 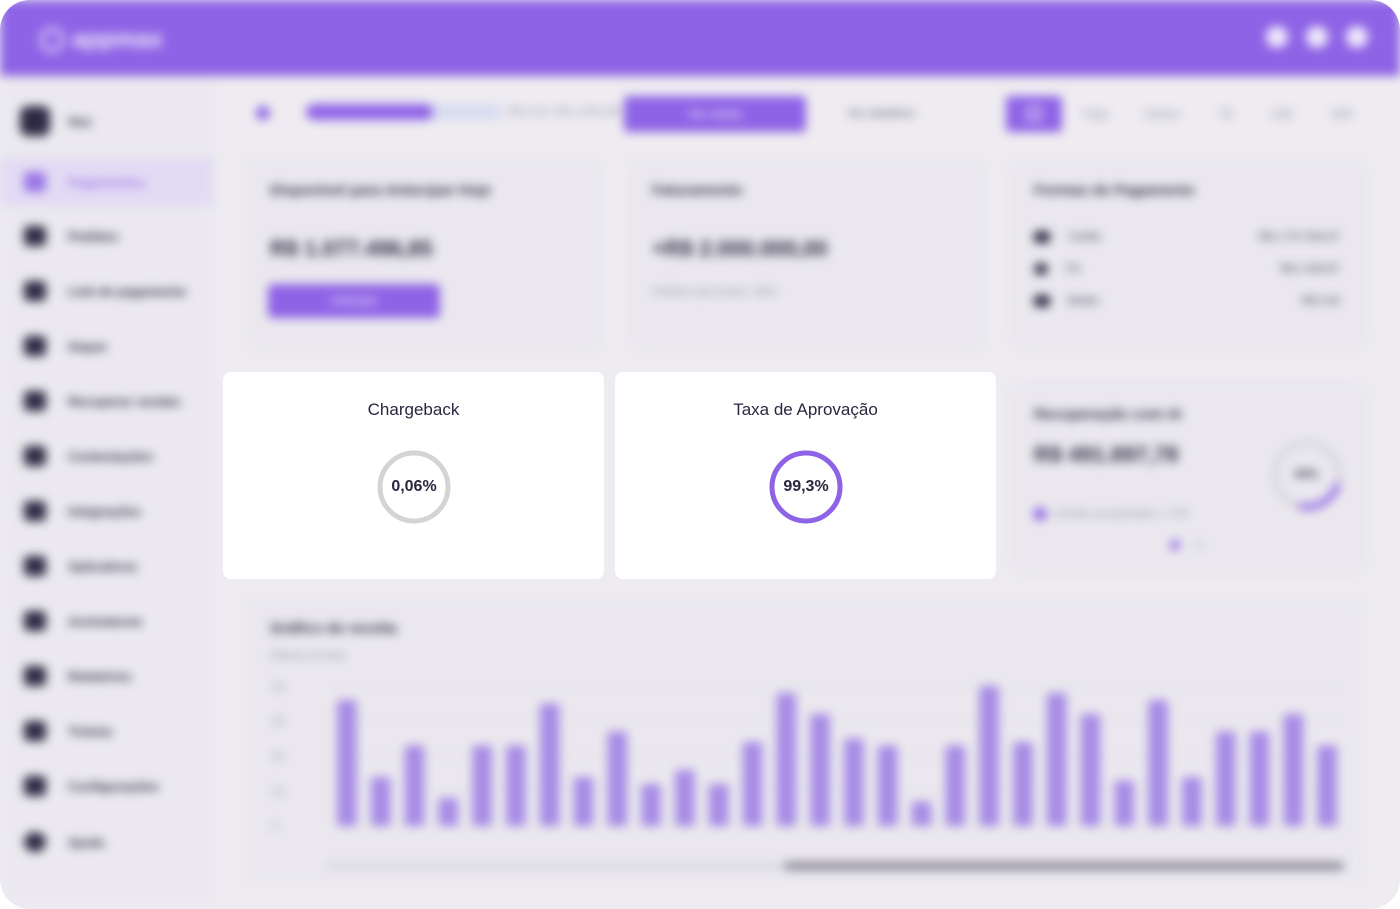 What do you see at coordinates (1042, 237) in the screenshot?
I see `card-icon` at bounding box center [1042, 237].